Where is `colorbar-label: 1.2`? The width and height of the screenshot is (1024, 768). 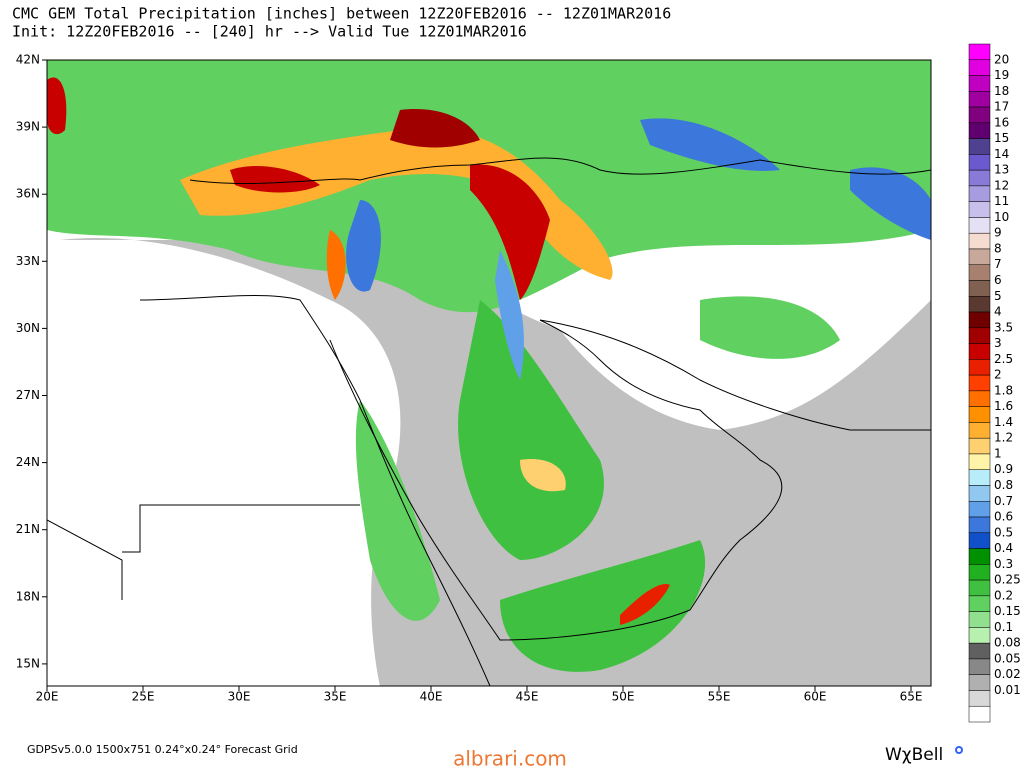
colorbar-label: 1.2 is located at coordinates (1003, 438).